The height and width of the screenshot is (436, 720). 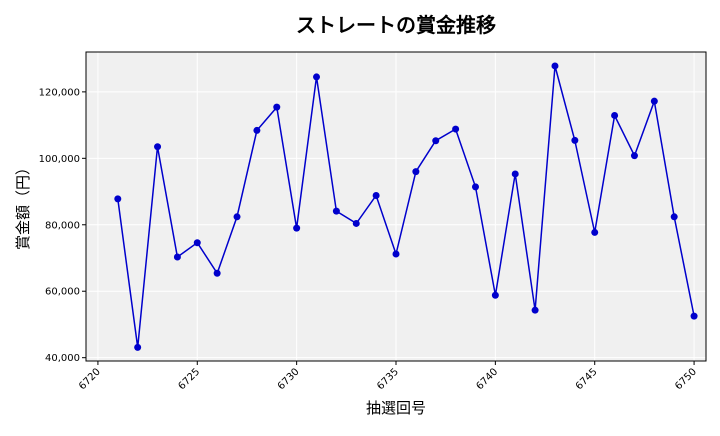 I want to click on x-tick-label: 6740, so click(x=488, y=380).